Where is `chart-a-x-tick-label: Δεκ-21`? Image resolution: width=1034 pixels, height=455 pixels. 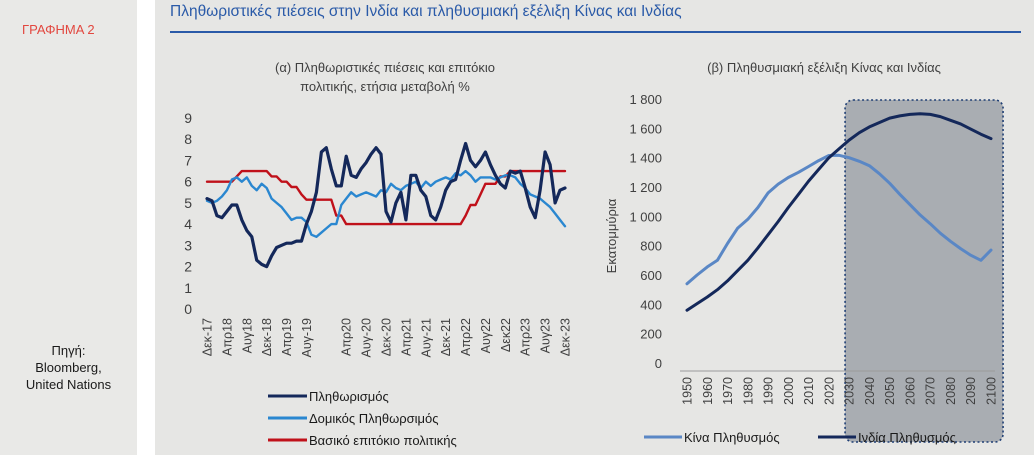
chart-a-x-tick-label: Δεκ-21 is located at coordinates (446, 337).